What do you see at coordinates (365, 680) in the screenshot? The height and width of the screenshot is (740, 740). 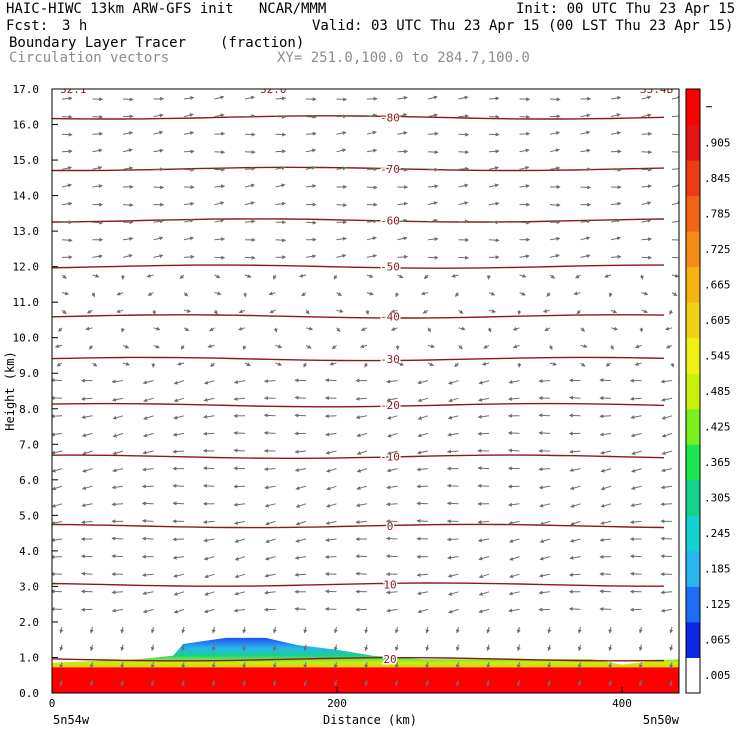 I see `tracer-max-region` at bounding box center [365, 680].